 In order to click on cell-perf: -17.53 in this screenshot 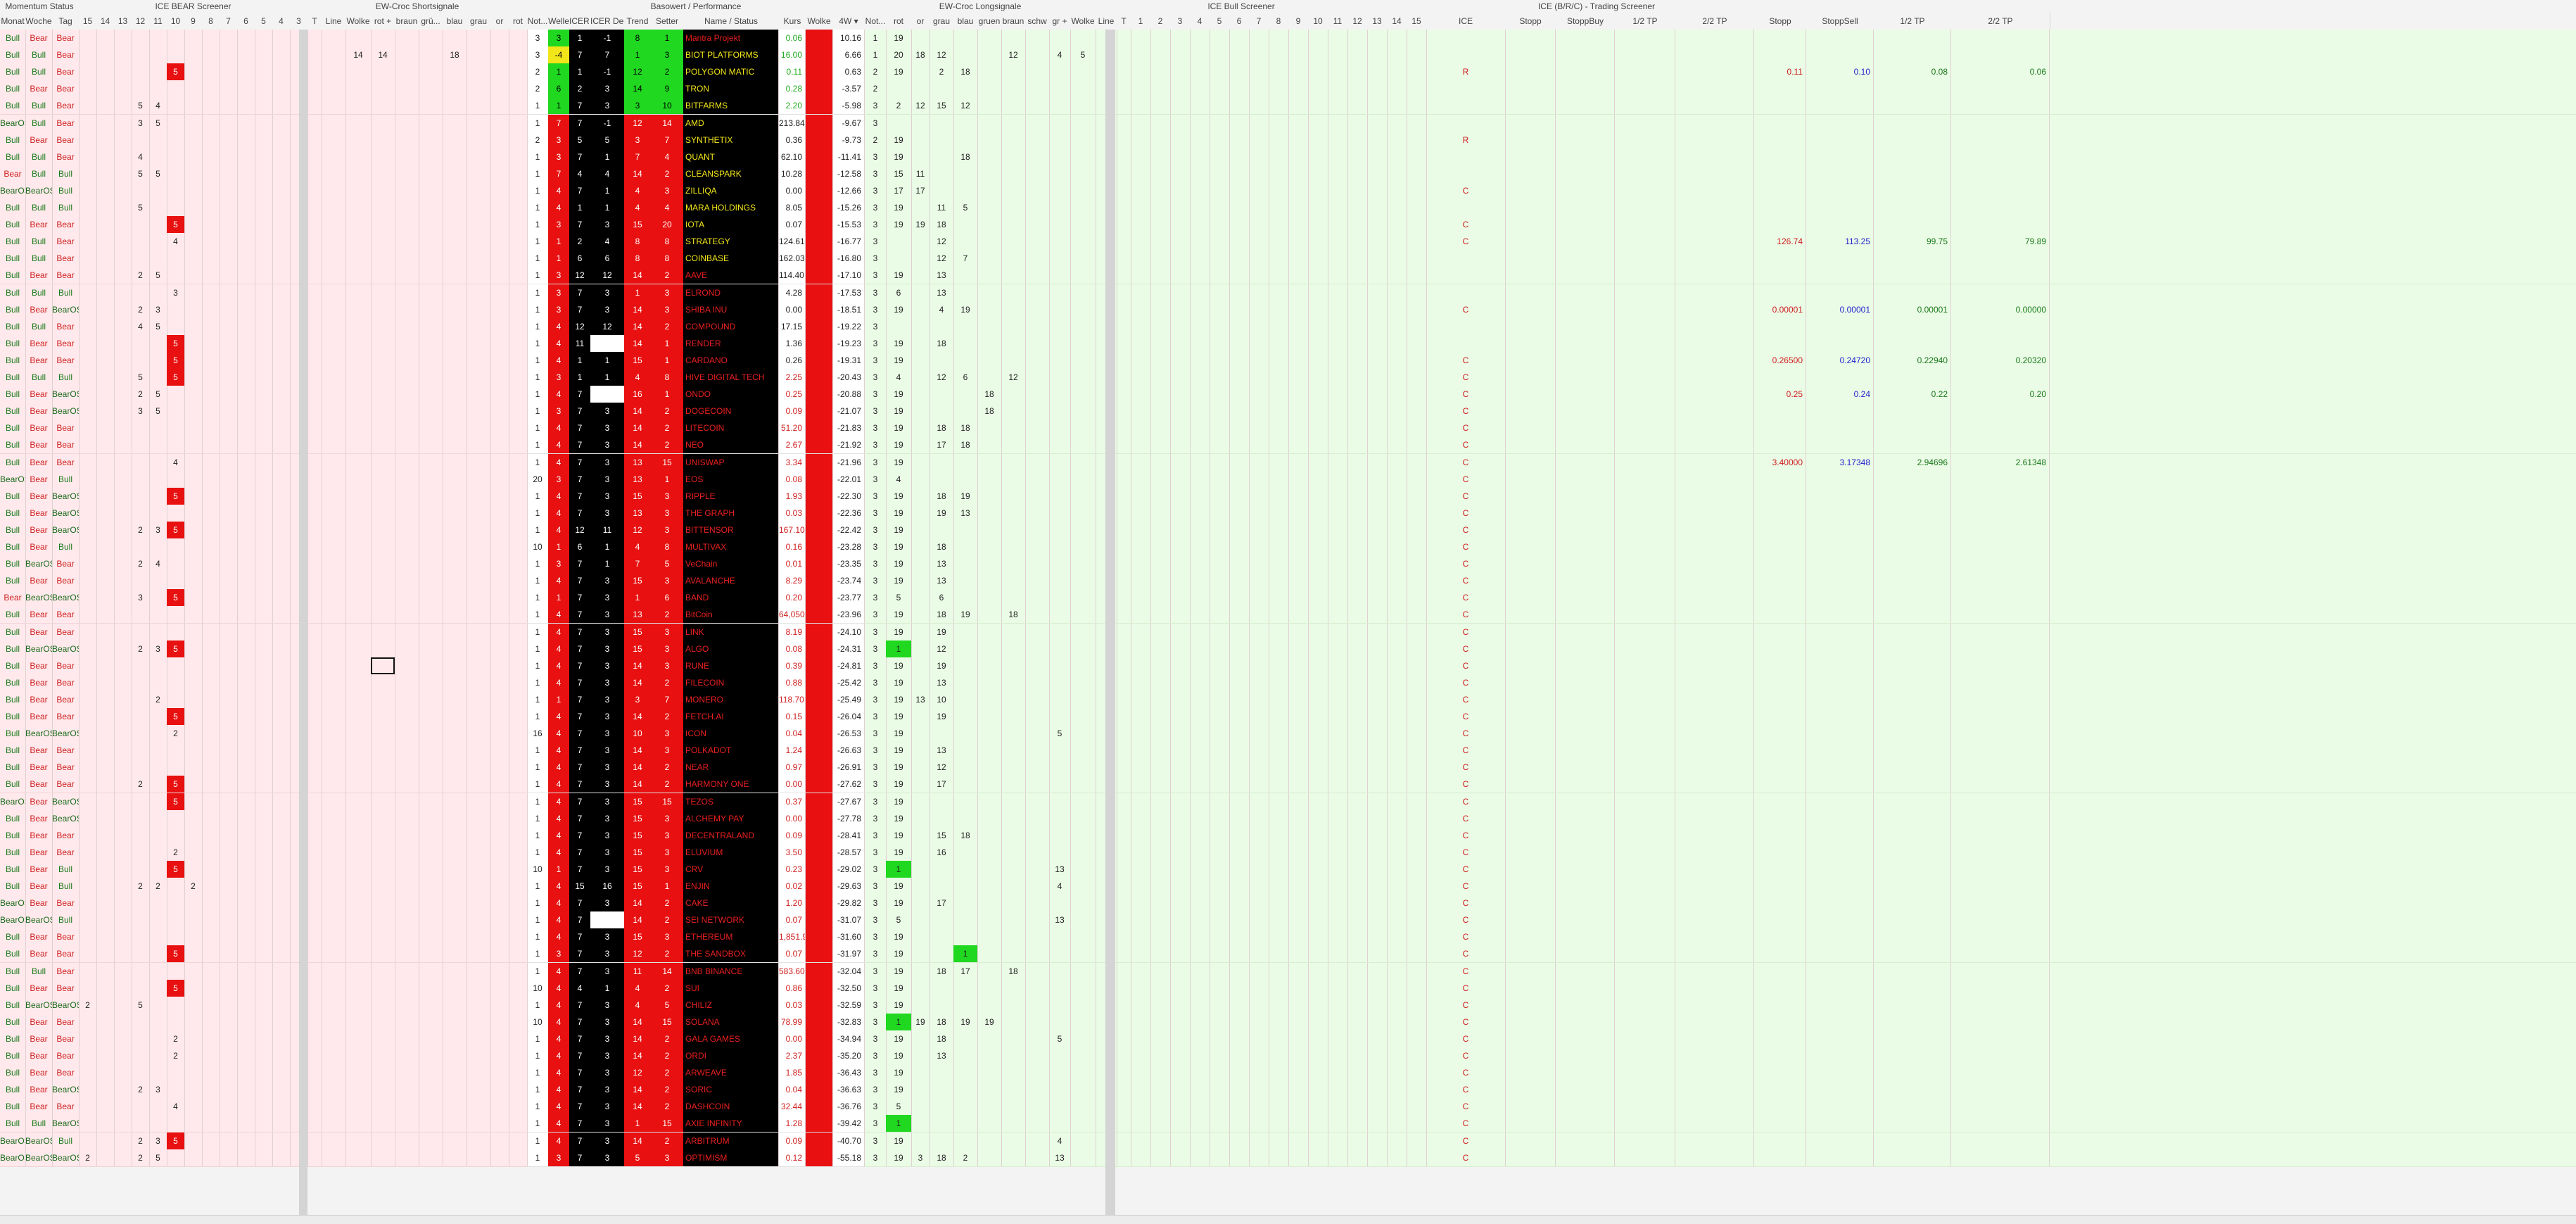, I will do `click(848, 292)`.